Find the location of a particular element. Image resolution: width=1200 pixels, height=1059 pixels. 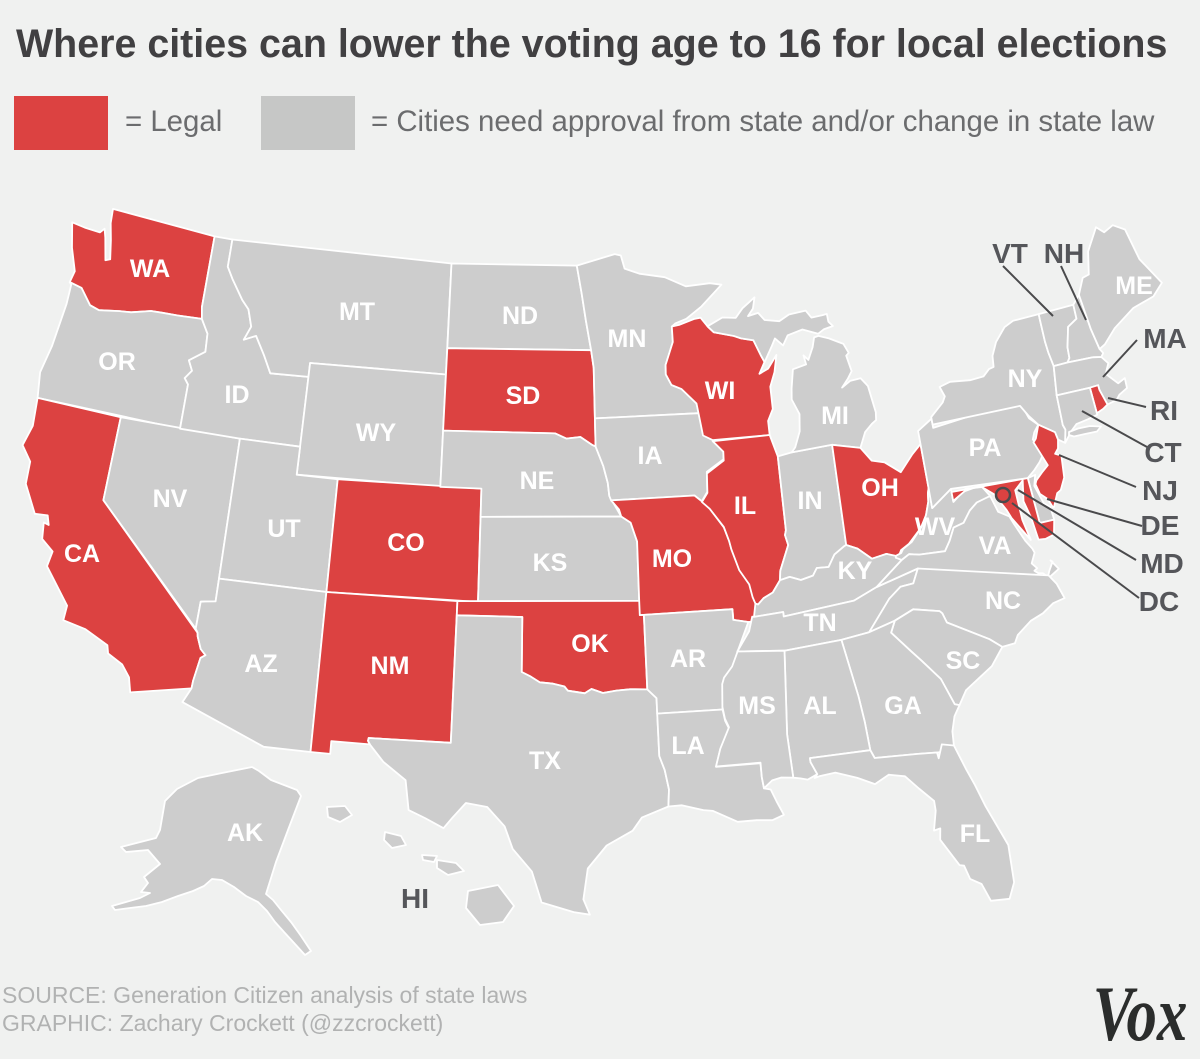

svg-text: SC is located at coordinates (963, 661).